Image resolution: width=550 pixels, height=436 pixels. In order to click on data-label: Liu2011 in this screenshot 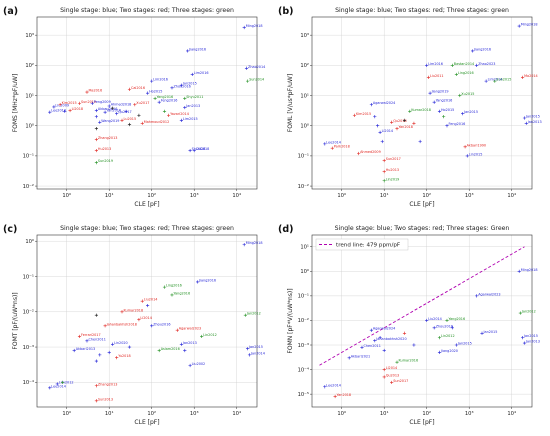, I will do `click(437, 76)`.